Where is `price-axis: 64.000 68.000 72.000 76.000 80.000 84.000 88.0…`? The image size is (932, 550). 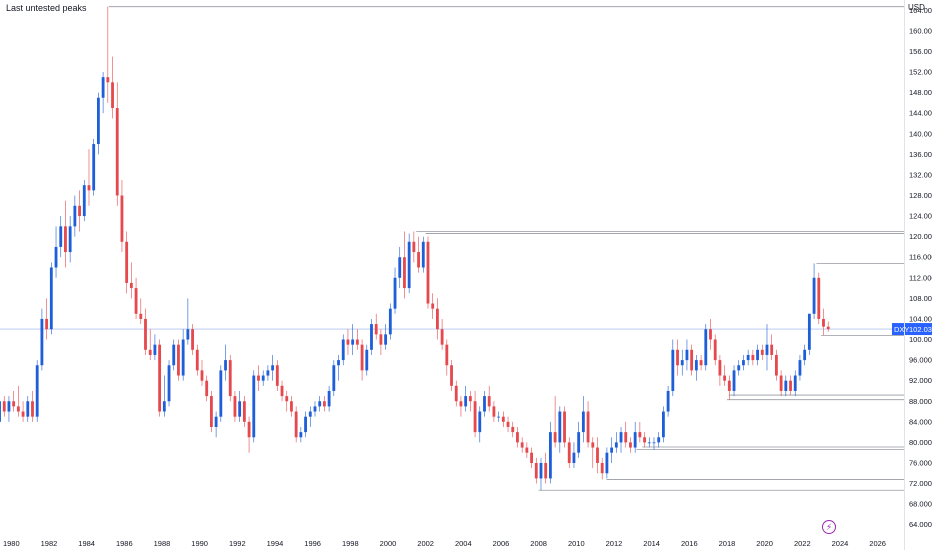 price-axis: 64.000 68.000 72.000 76.000 80.000 84.000 88.0… is located at coordinates (920, 267).